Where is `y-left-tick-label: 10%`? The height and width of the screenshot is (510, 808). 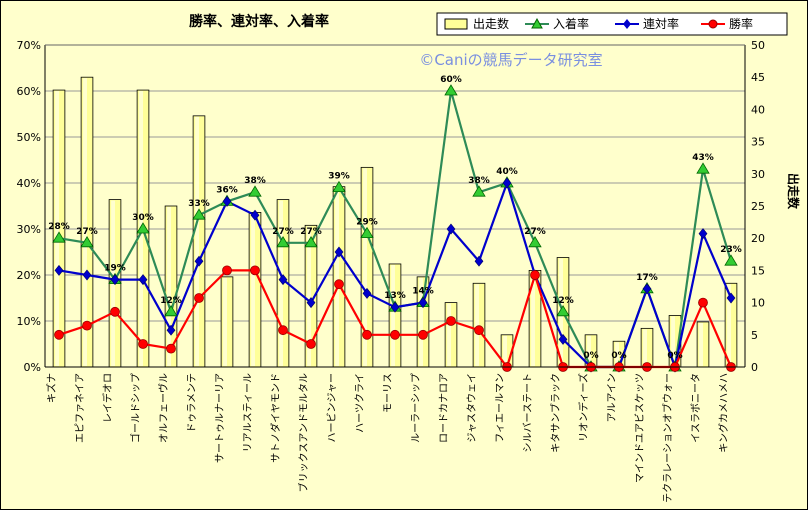 y-left-tick-label: 10% is located at coordinates (29, 321).